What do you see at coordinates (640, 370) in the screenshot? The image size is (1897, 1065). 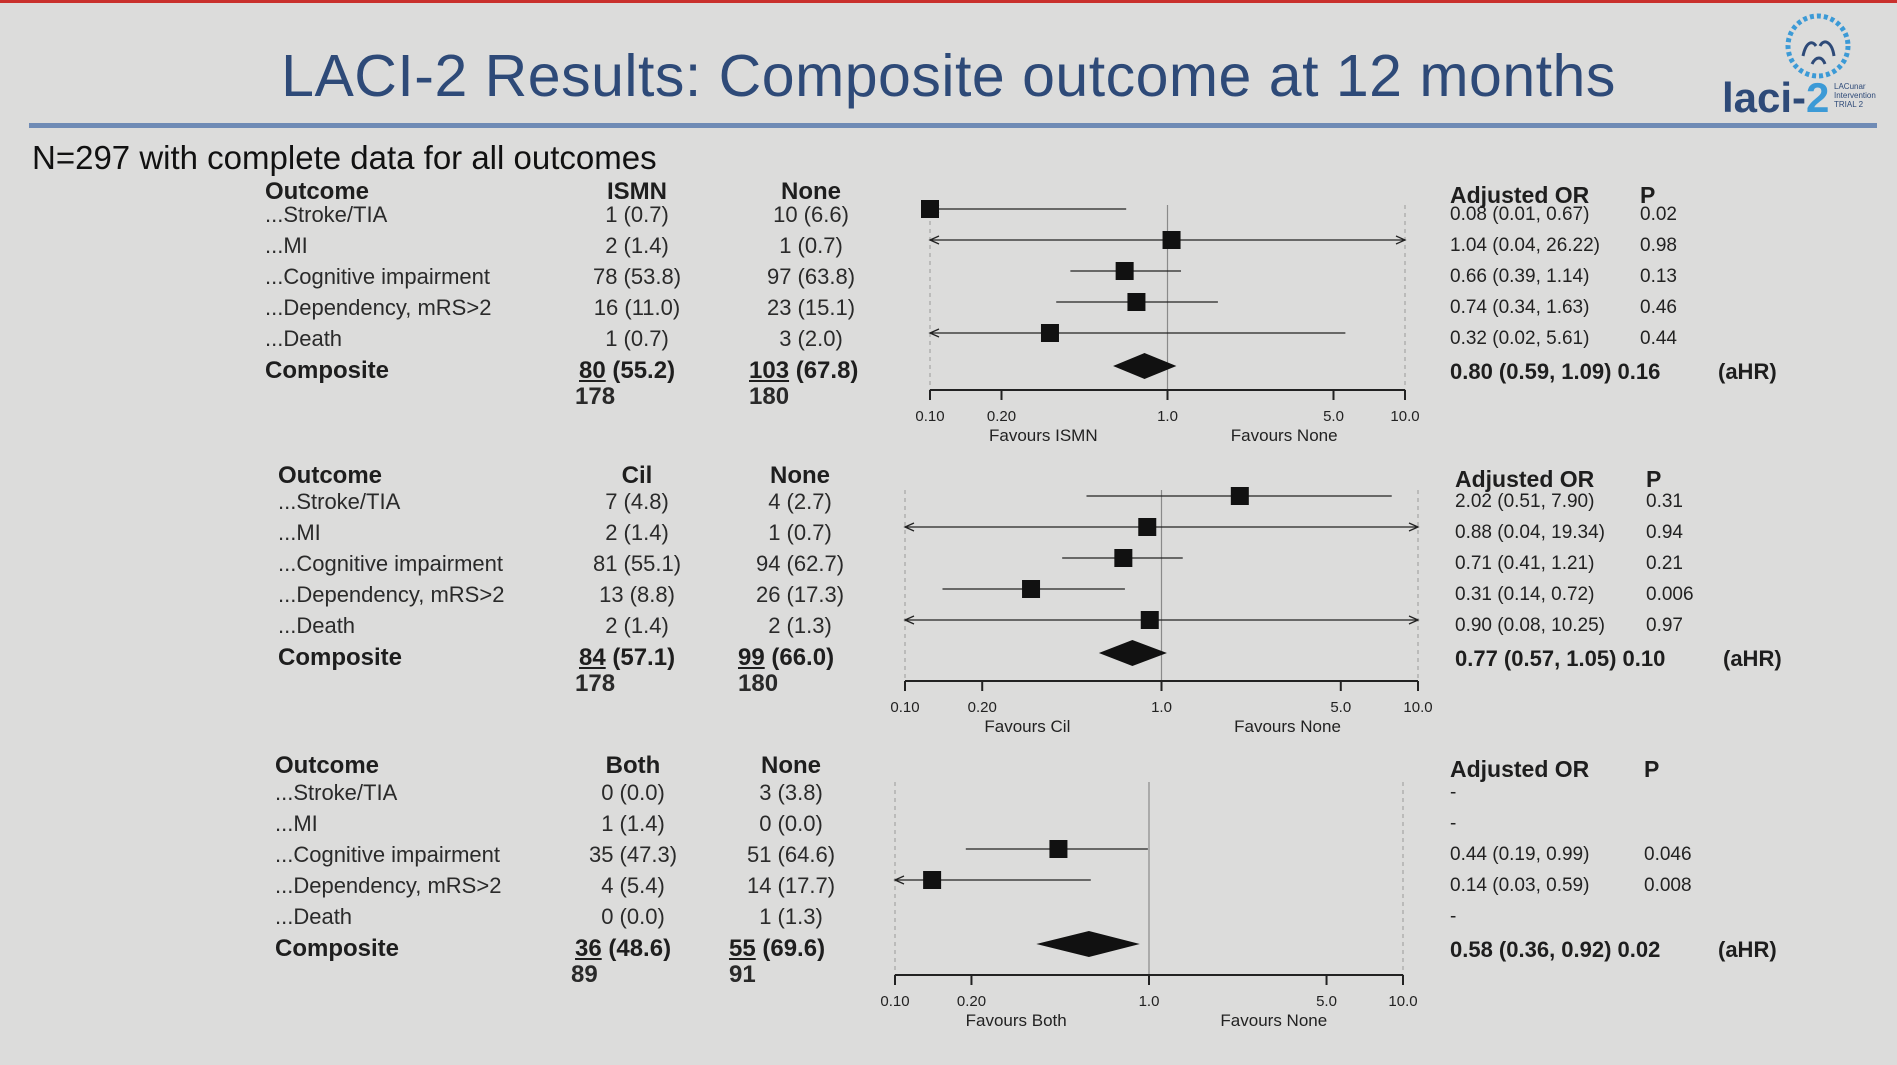 I see `composite-group-pct: (55.2)` at bounding box center [640, 370].